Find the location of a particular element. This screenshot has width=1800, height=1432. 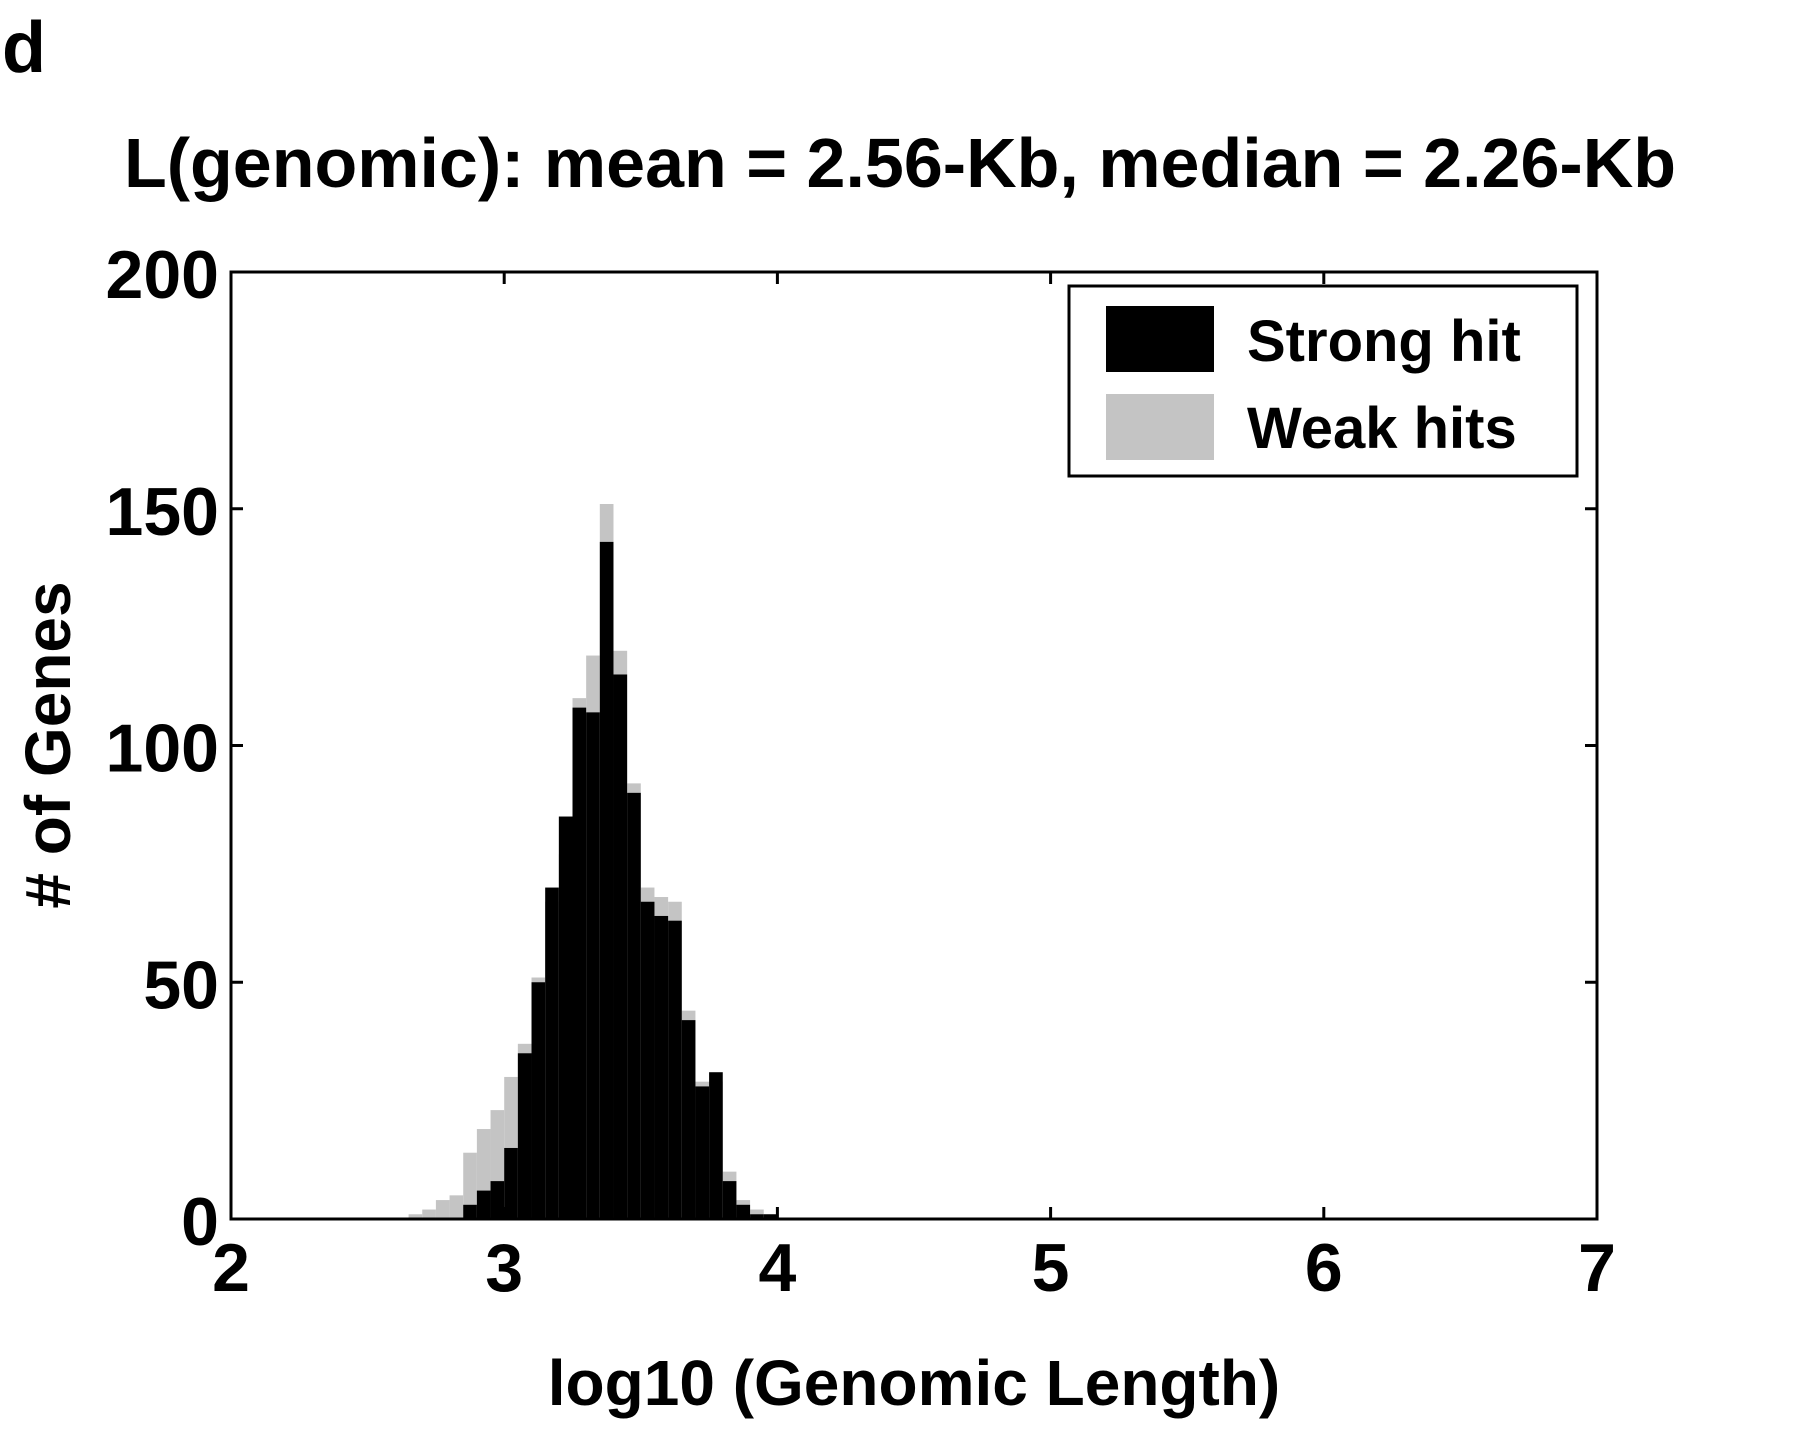

y-tick-label: 200 is located at coordinates (162, 275).